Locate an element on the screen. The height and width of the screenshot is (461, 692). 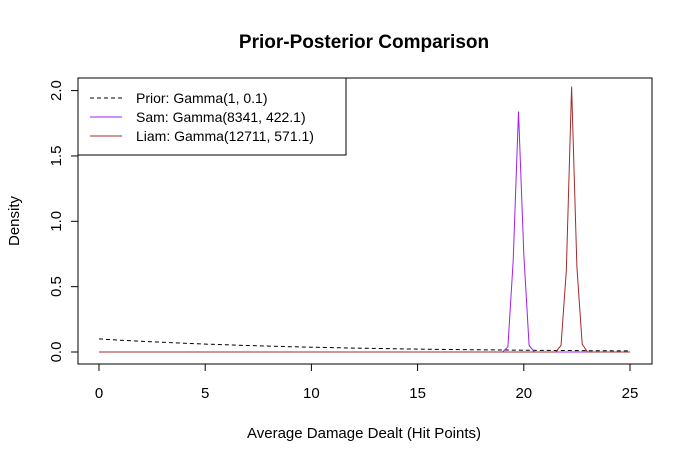
y-tick-label: 1.0 is located at coordinates (56, 221).